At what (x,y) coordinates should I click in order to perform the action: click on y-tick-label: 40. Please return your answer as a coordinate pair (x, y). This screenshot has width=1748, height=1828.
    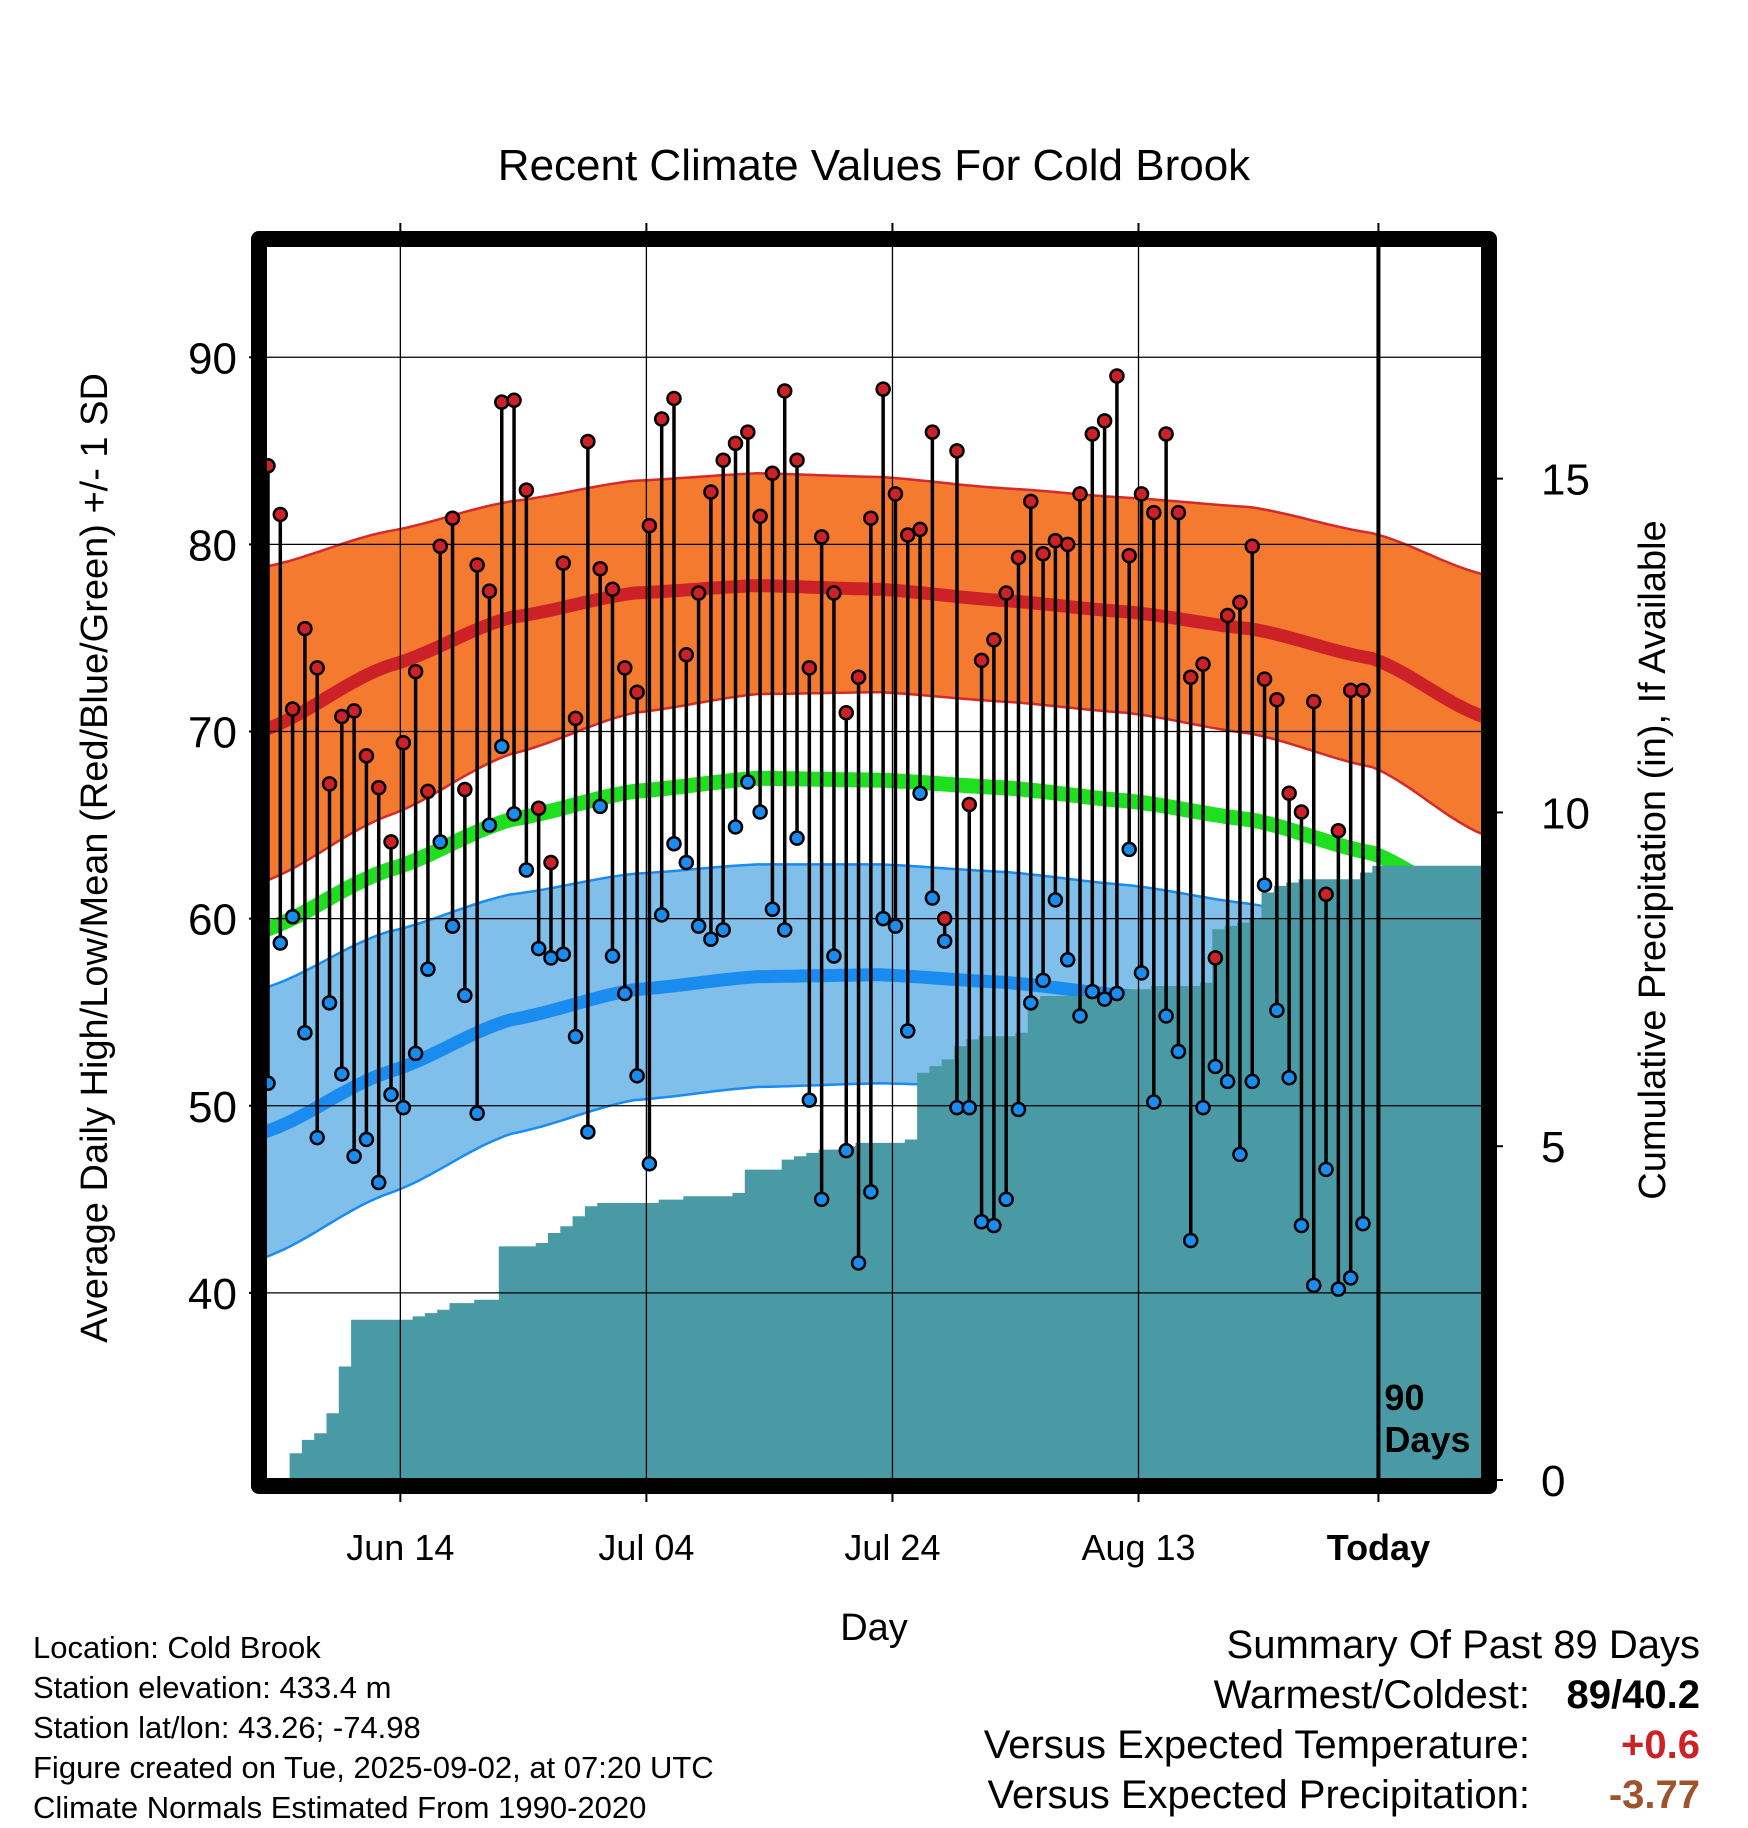
    Looking at the image, I should click on (212, 1294).